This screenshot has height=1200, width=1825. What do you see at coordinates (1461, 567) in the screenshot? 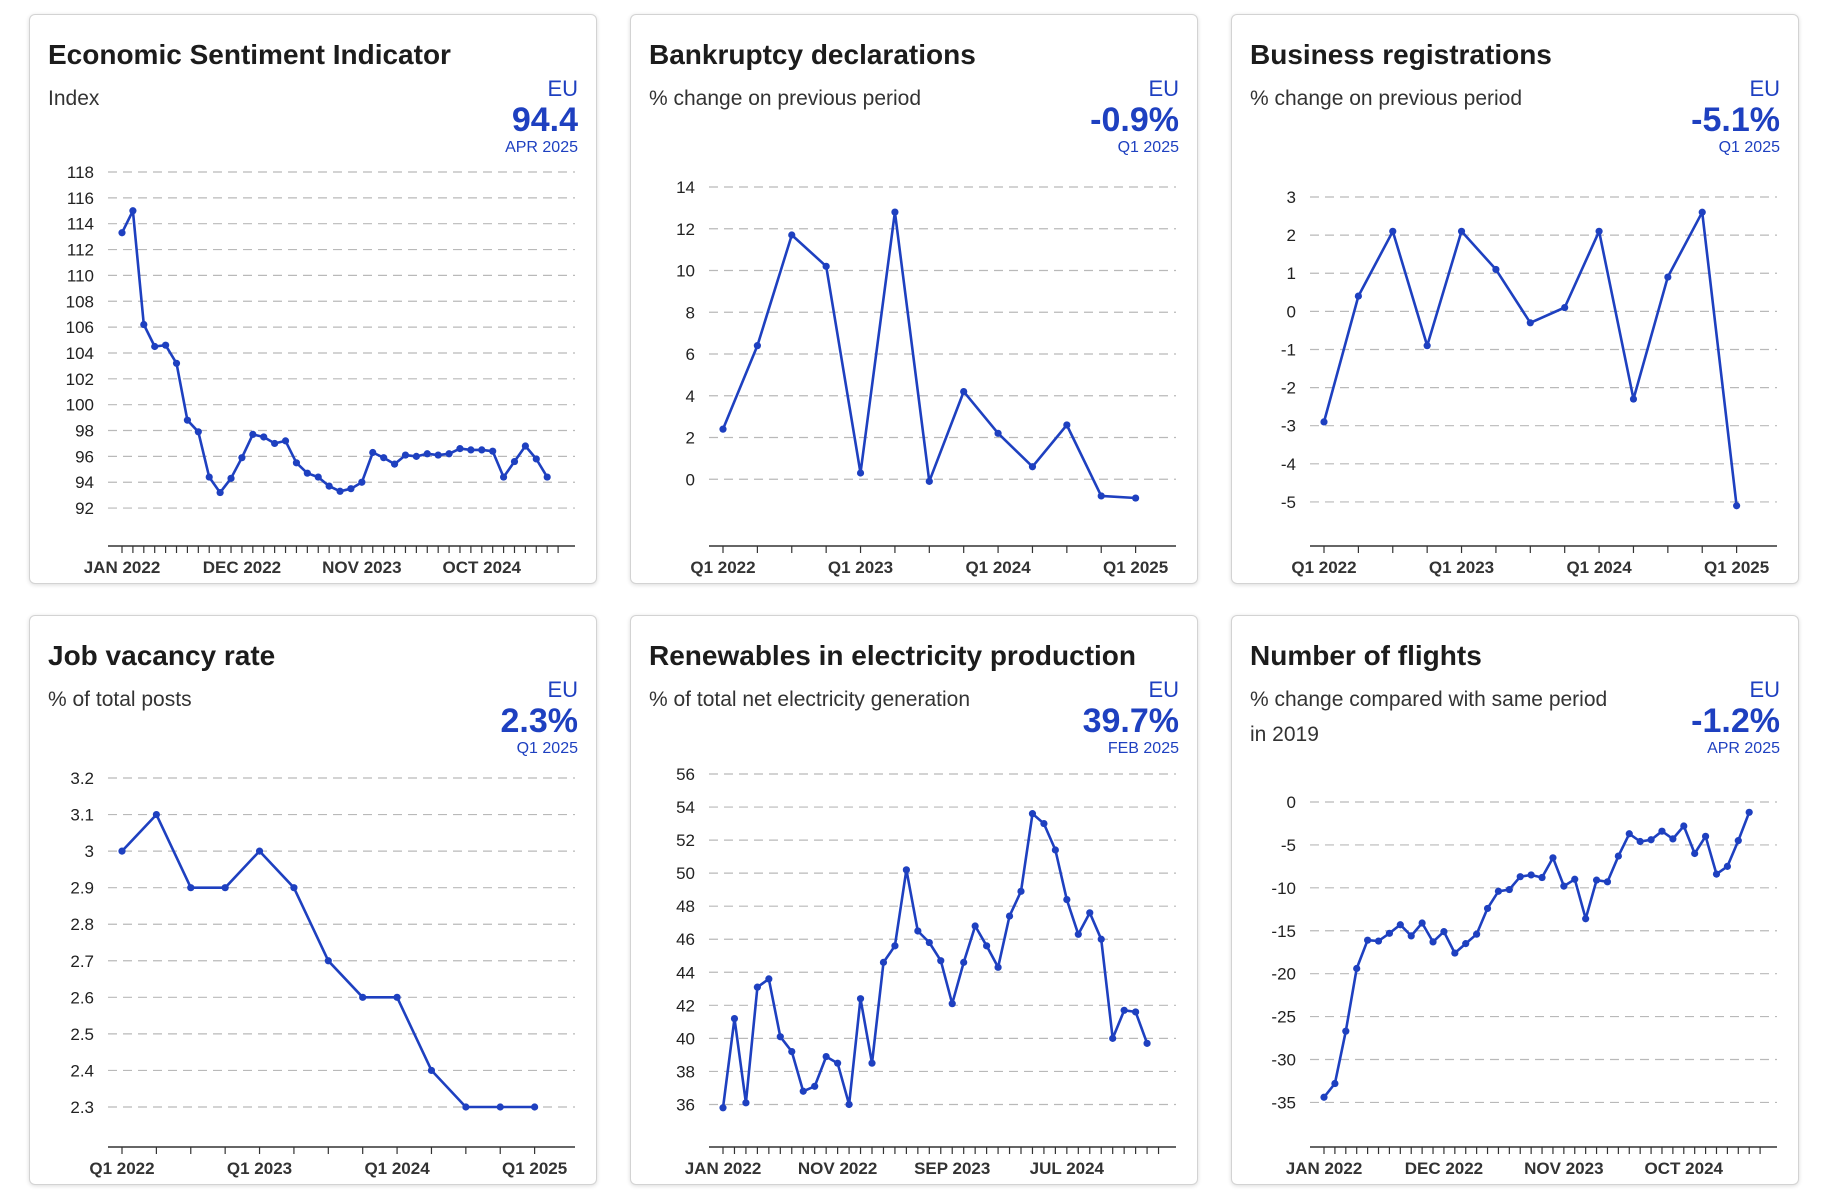
I see `x-tick-label: Q1 2023` at bounding box center [1461, 567].